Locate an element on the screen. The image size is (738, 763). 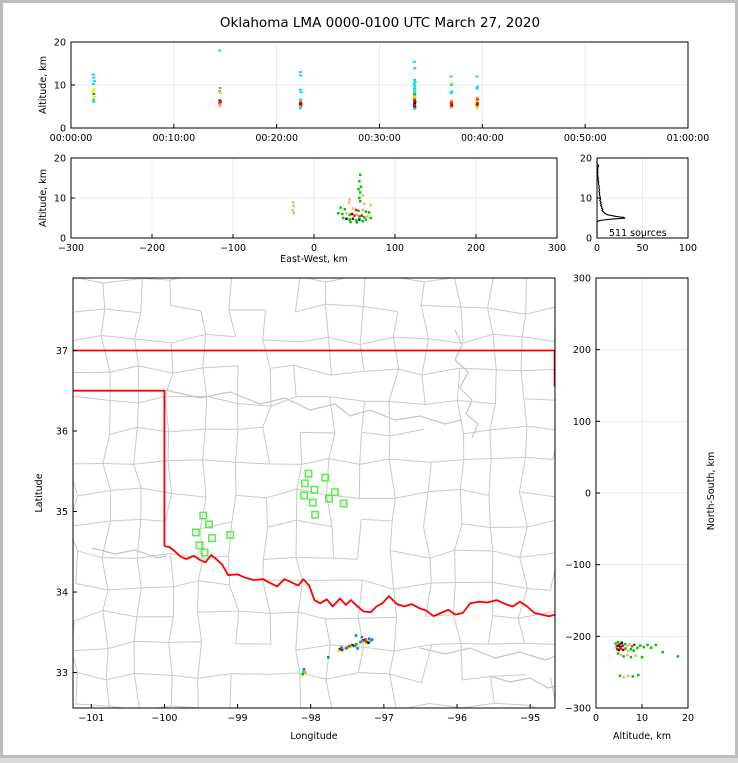
map-xlabel: Longitude is located at coordinates (313, 736).